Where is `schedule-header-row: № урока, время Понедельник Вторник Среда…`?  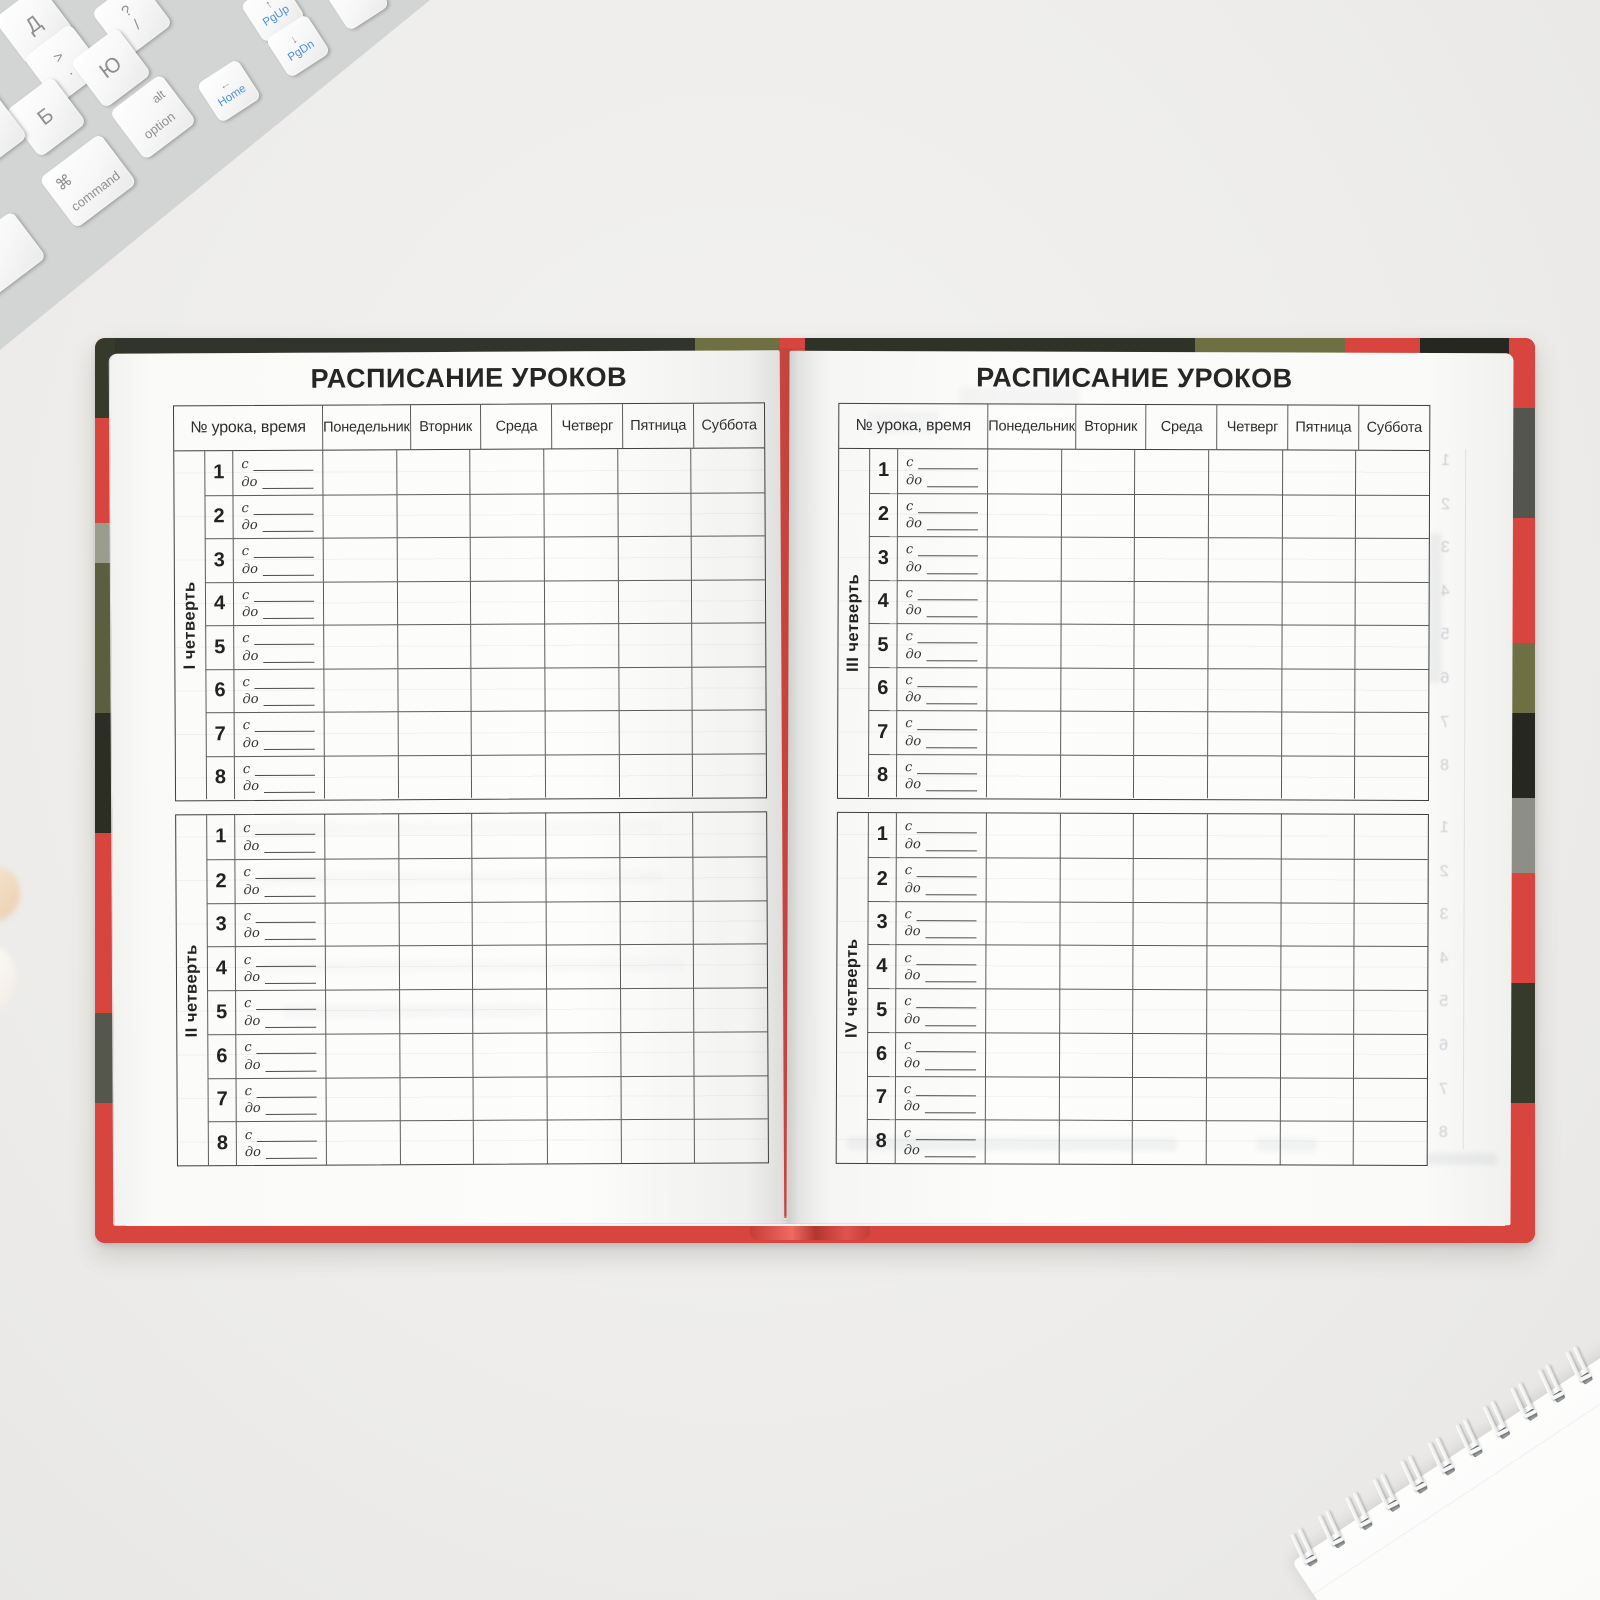
schedule-header-row: № урока, время Понедельник Вторник Среда… is located at coordinates (1134, 427).